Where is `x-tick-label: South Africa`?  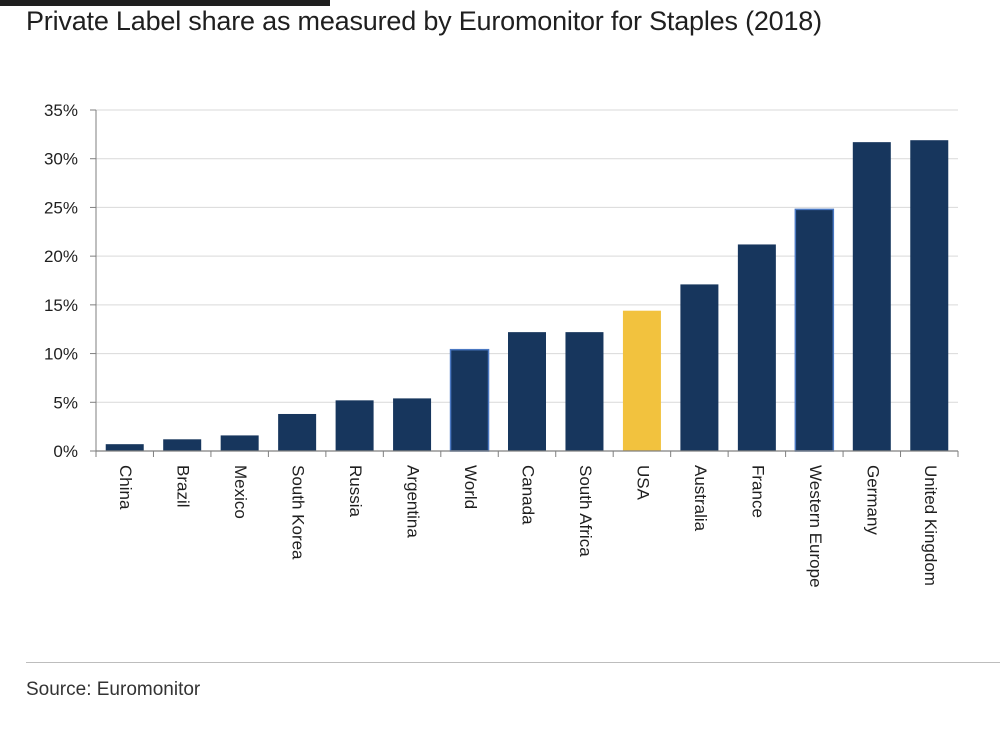
x-tick-label: South Africa is located at coordinates (585, 511).